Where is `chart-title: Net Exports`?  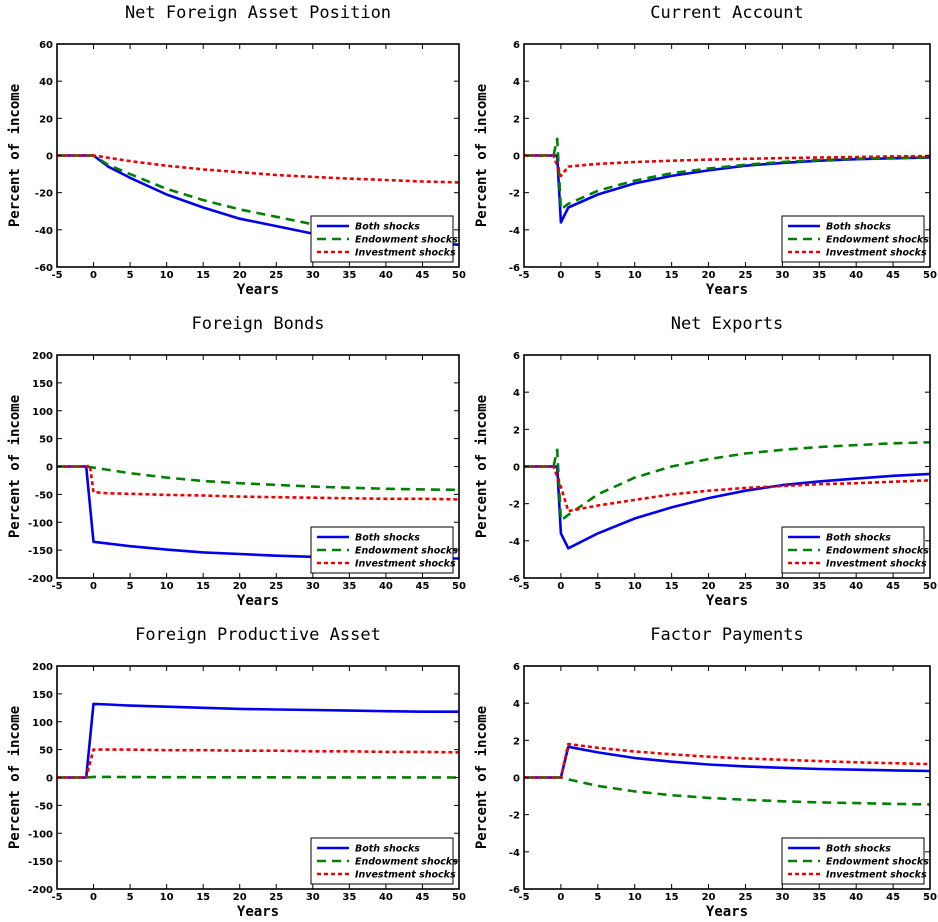
chart-title: Net Exports is located at coordinates (727, 324).